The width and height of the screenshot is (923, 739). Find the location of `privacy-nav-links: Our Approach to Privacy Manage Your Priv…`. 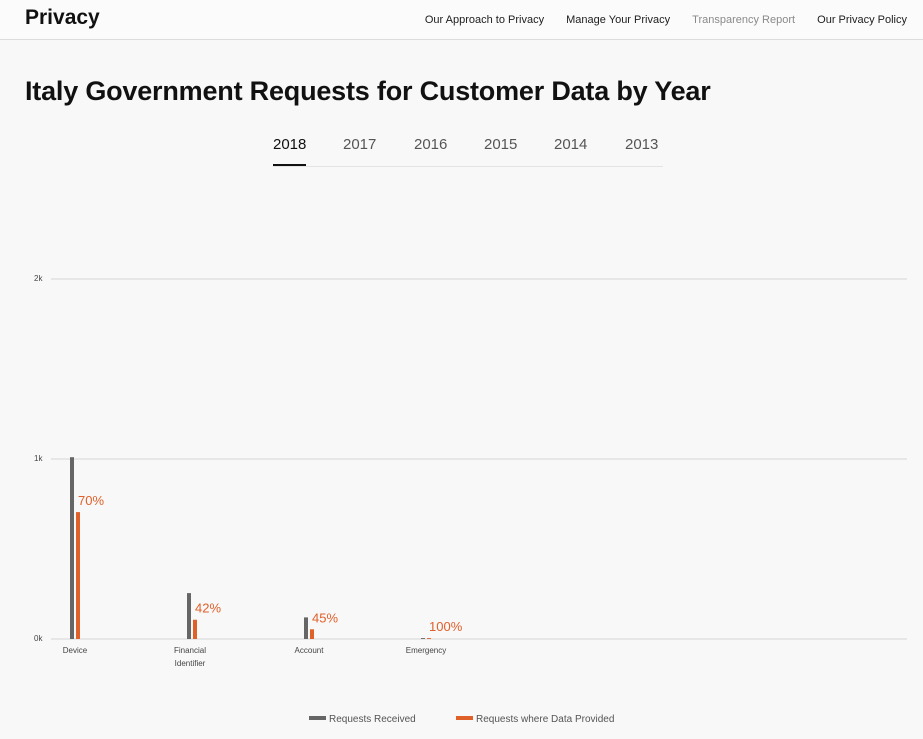

privacy-nav-links: Our Approach to Privacy Manage Your Priv… is located at coordinates (656, 20).